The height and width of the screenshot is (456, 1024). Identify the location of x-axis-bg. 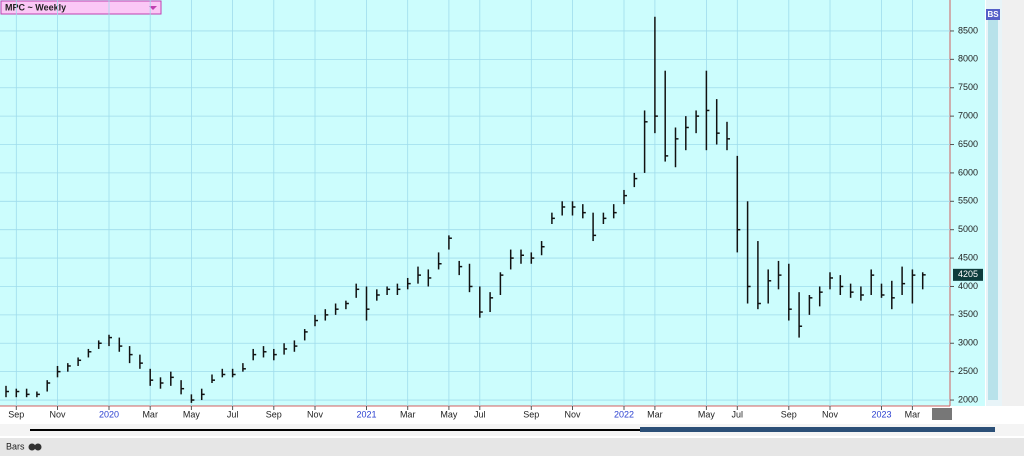
(475, 414).